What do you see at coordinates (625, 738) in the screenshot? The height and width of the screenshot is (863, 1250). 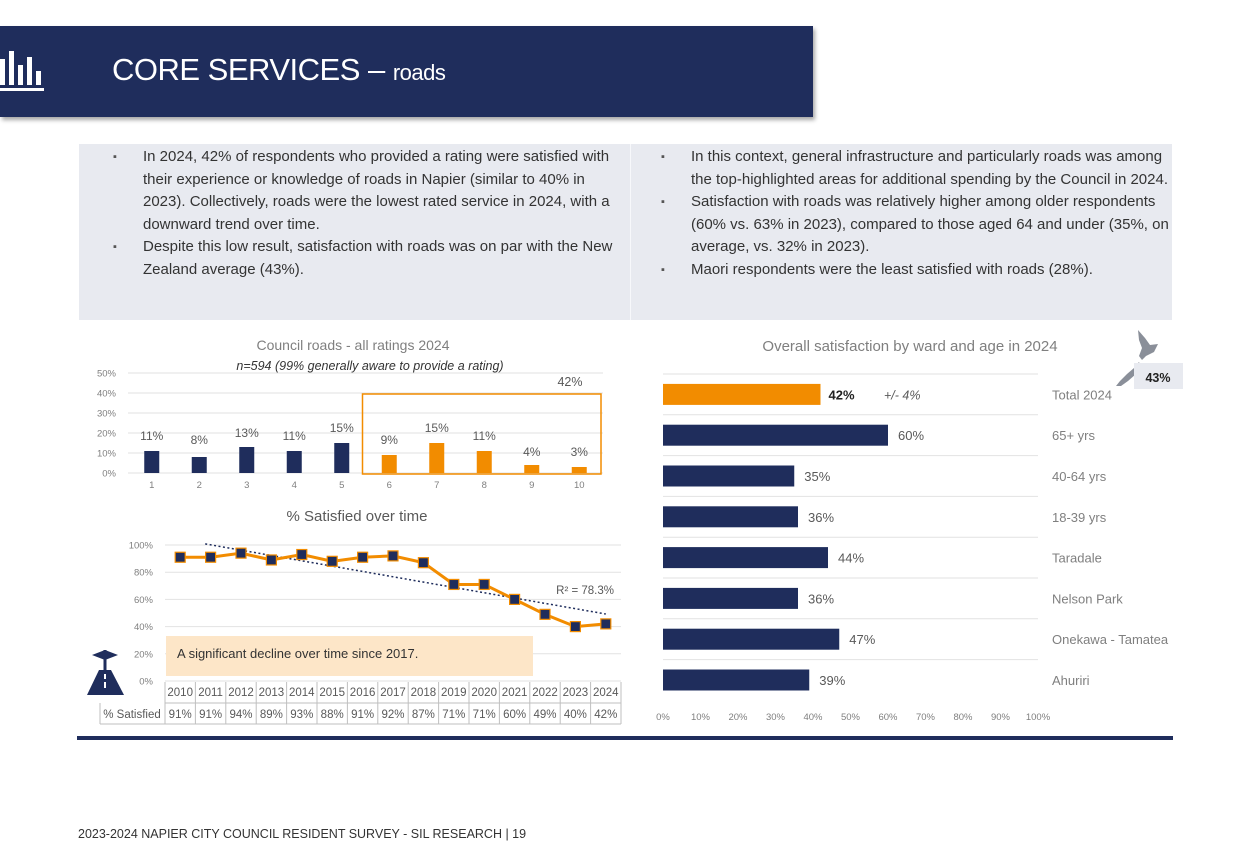 I see `footer-rule` at bounding box center [625, 738].